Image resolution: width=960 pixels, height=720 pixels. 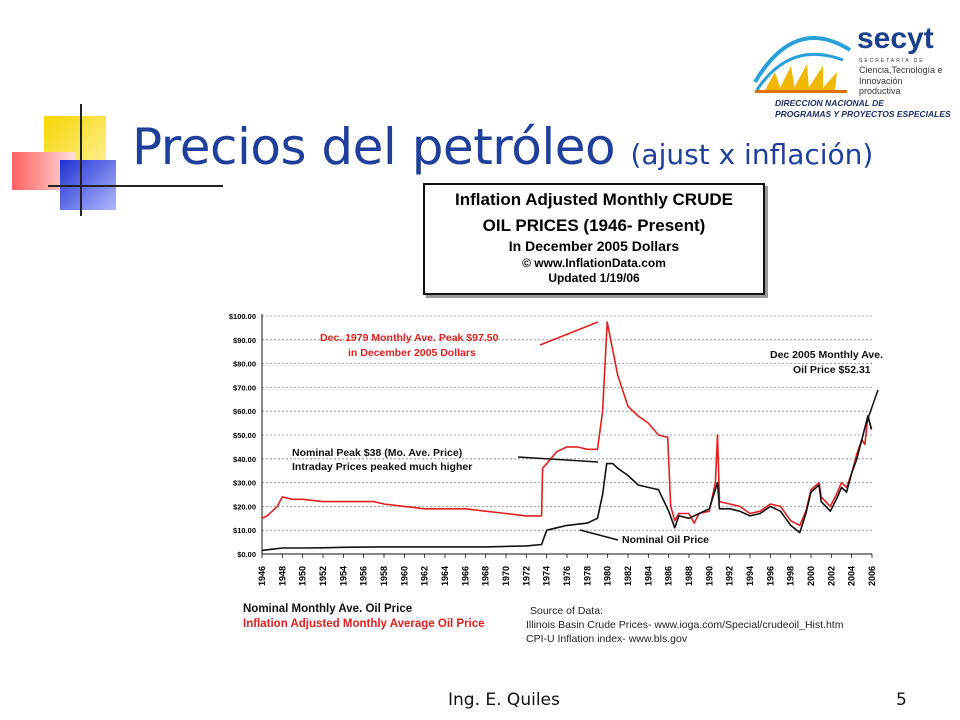 I want to click on decor-vertical-line, so click(x=81, y=160).